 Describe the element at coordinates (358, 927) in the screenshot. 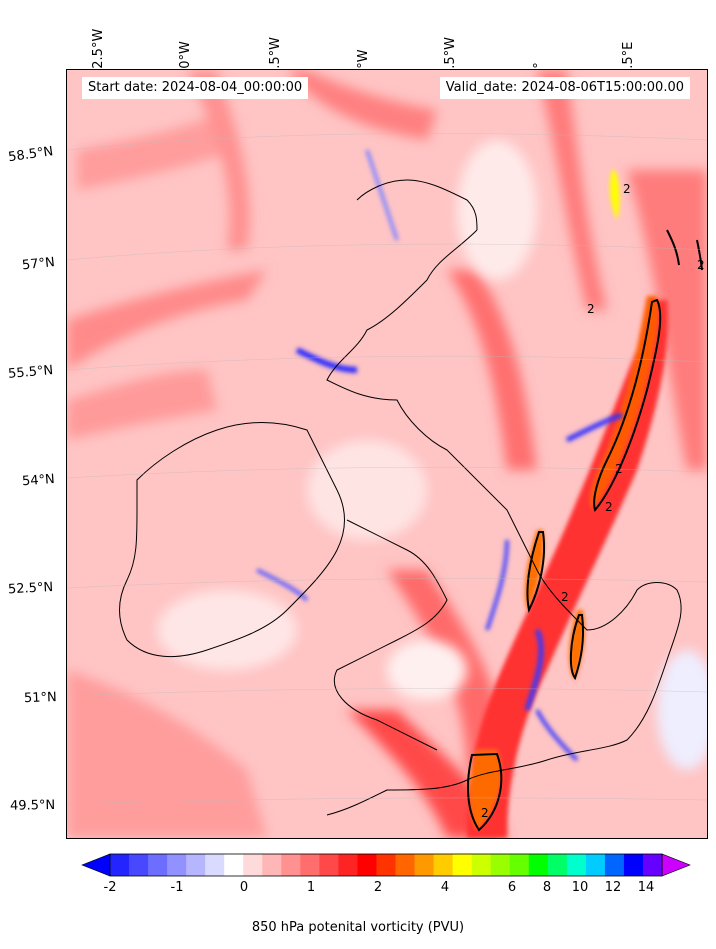

I see `colorbar-title: 850 hPa potenital vorticity (PVU)` at that location.